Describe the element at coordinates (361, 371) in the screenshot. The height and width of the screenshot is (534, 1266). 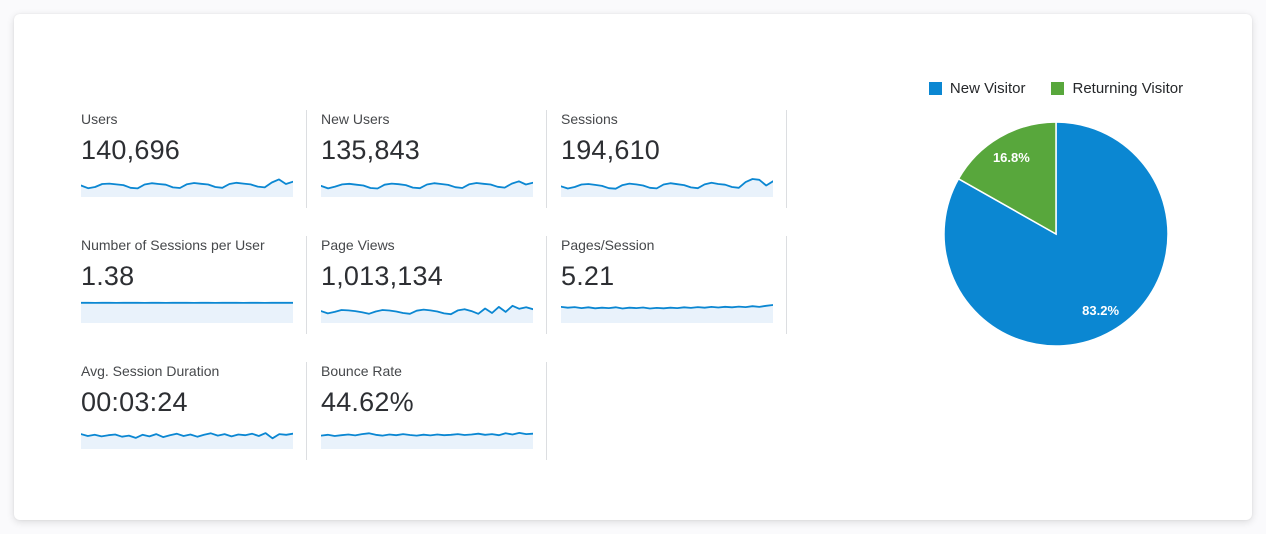
I see `metric-label: Bounce Rate` at that location.